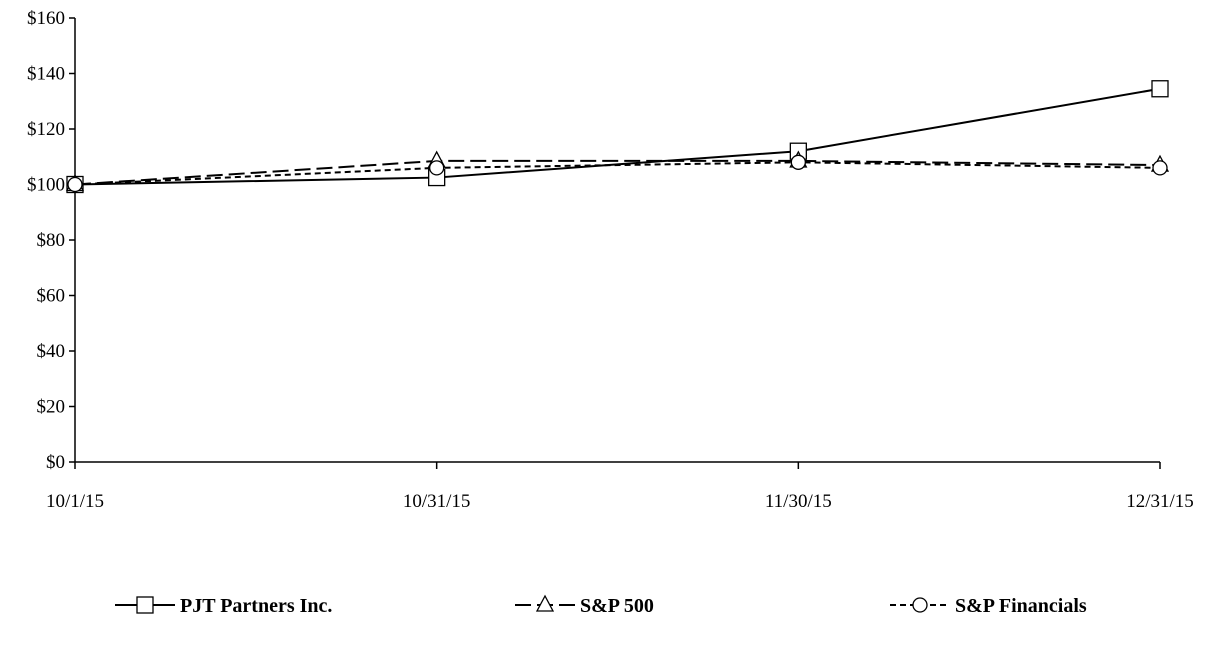  Describe the element at coordinates (145, 605) in the screenshot. I see `legend-marker-square` at that location.